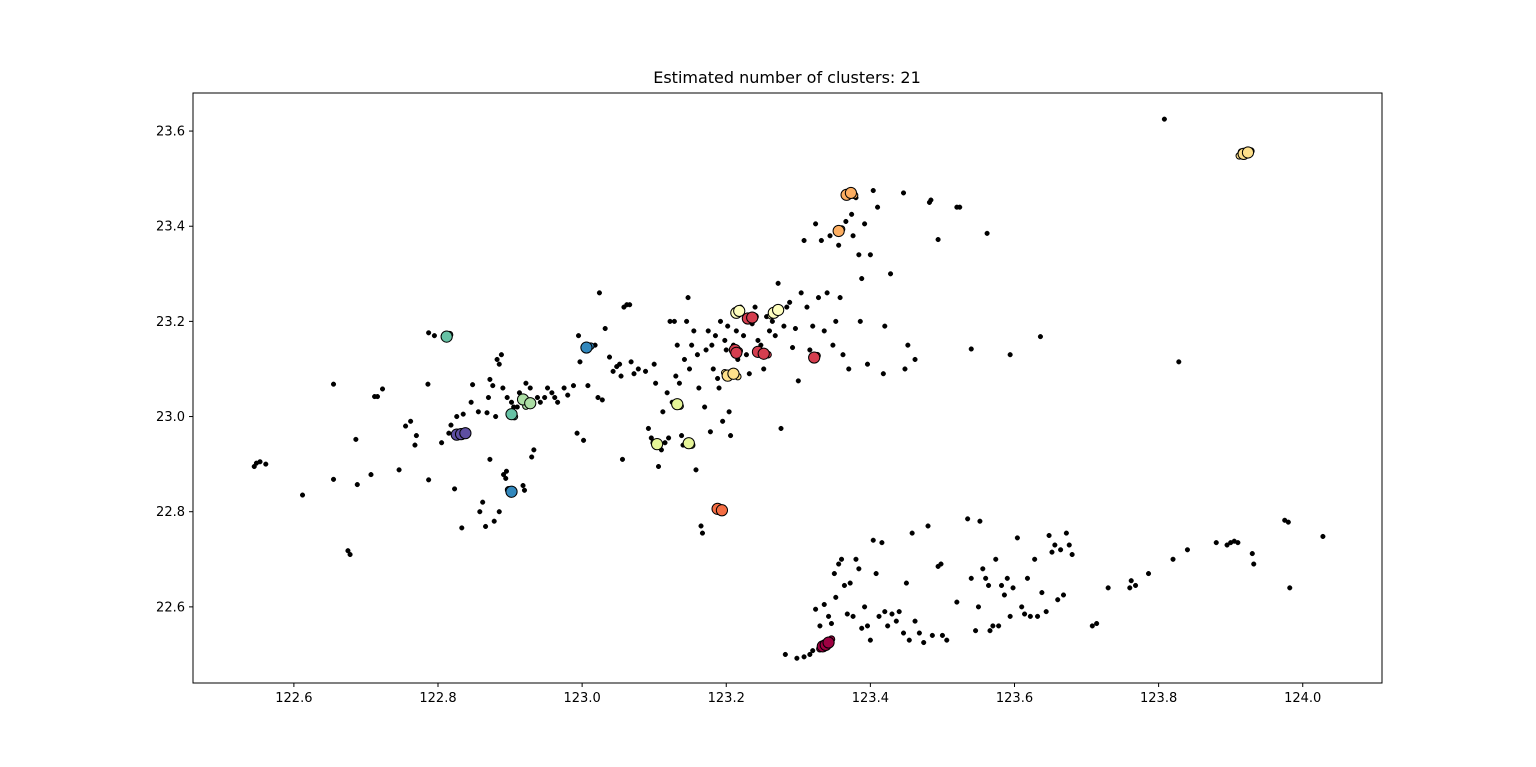 The image size is (1536, 767). What do you see at coordinates (870, 698) in the screenshot?
I see `x-tick-label: 123.4` at bounding box center [870, 698].